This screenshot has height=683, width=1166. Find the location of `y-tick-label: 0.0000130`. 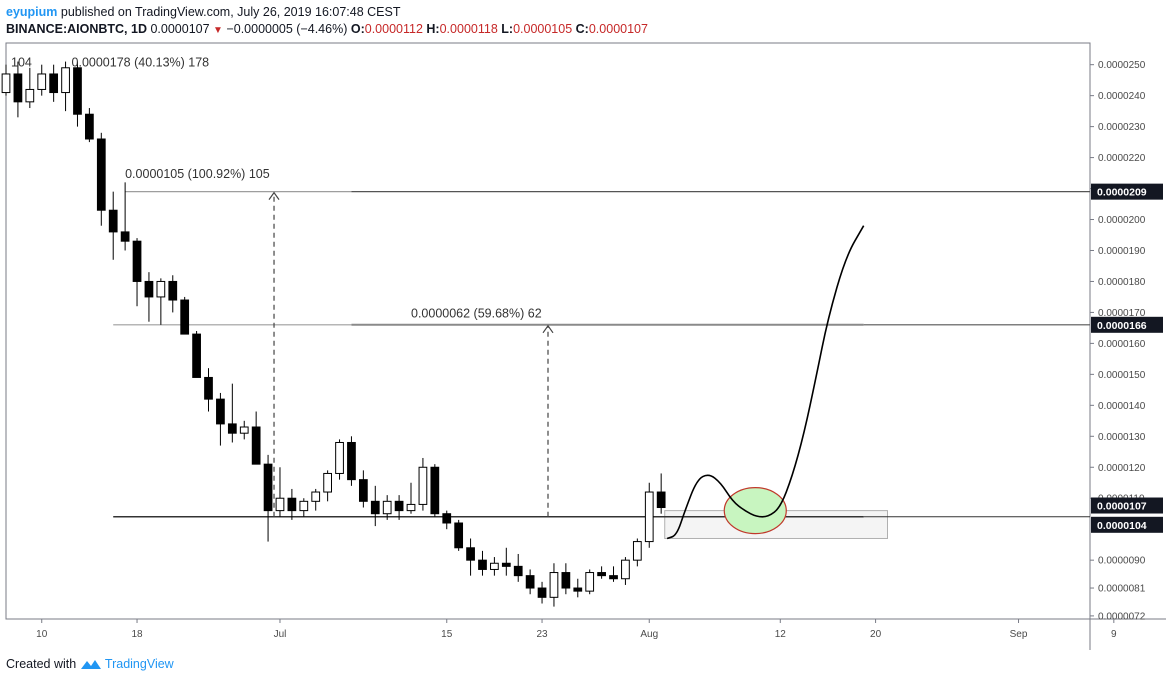

y-tick-label: 0.0000130 is located at coordinates (1122, 437).